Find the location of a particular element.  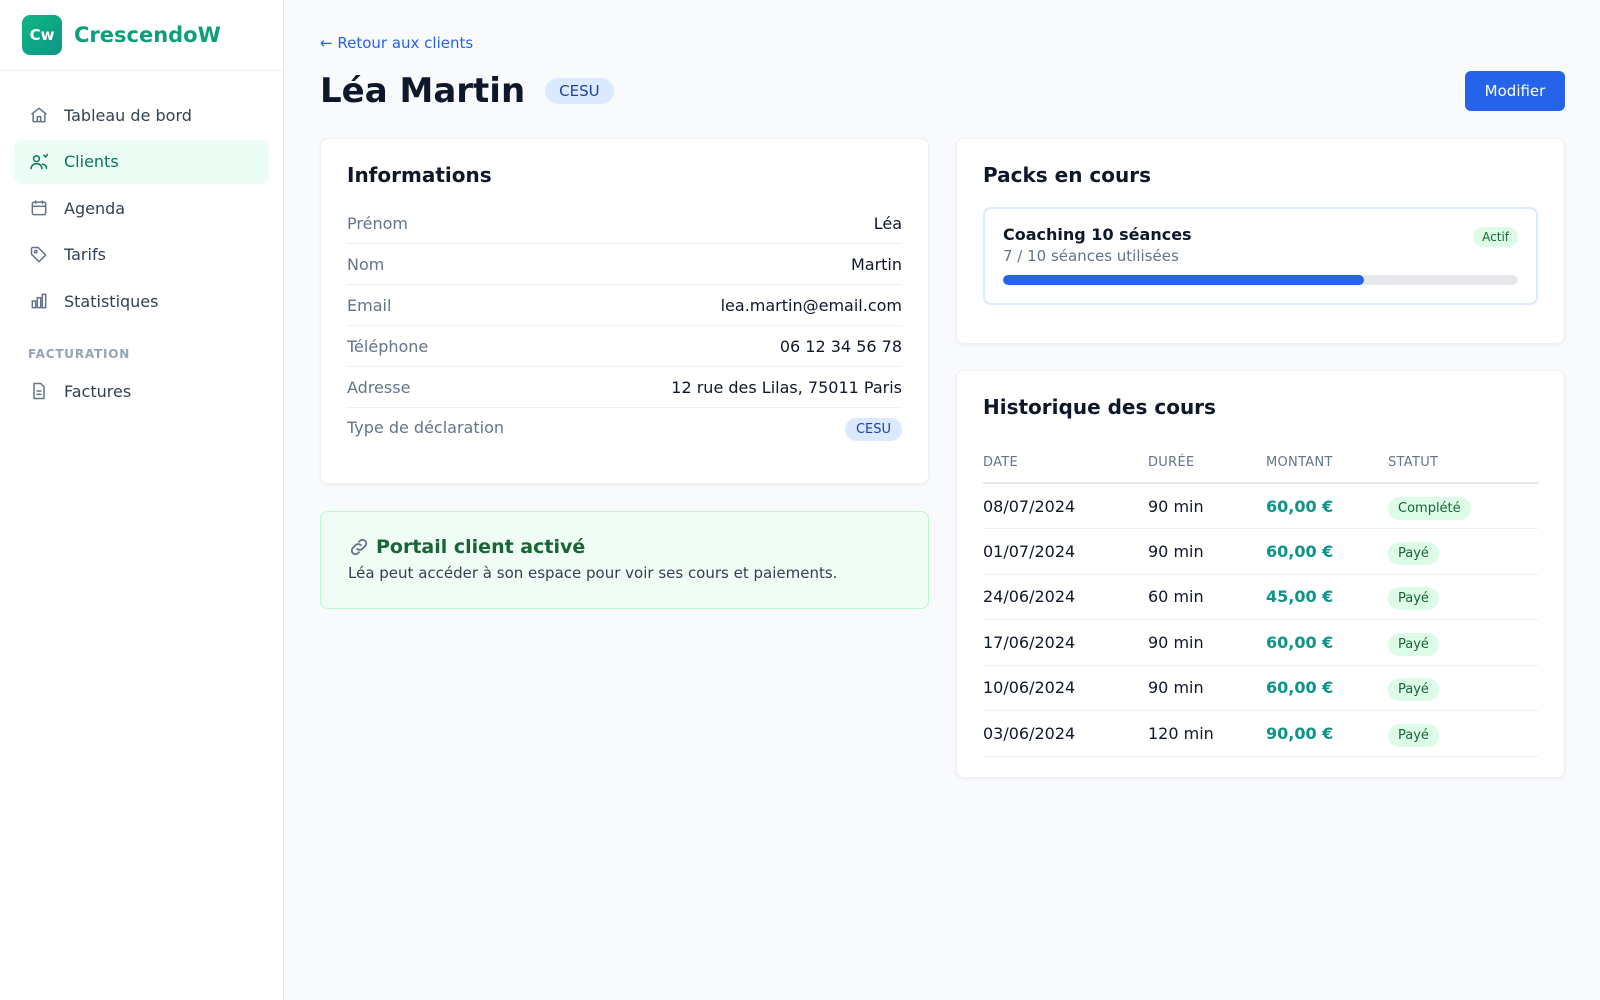

sidebar-section-label: FACTURATION is located at coordinates (79, 354).